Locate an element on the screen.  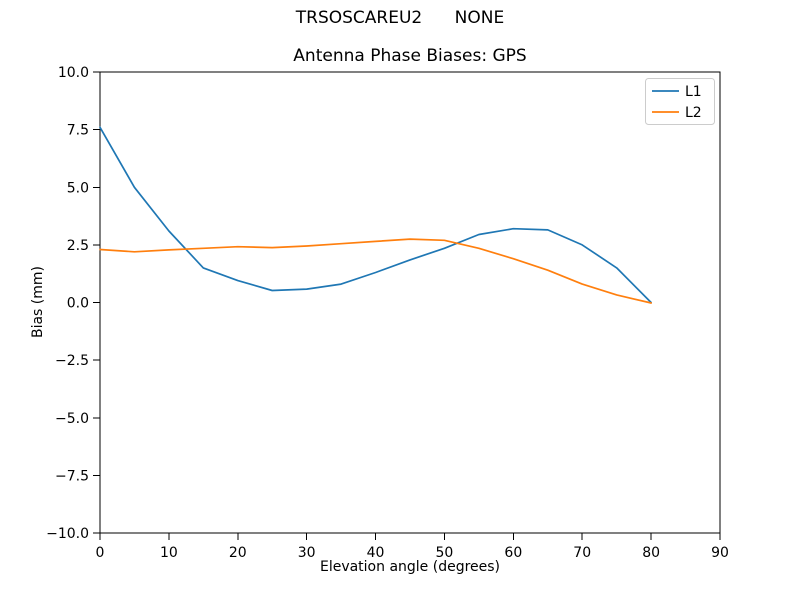
y-tick-label: −7.5 is located at coordinates (72, 476).